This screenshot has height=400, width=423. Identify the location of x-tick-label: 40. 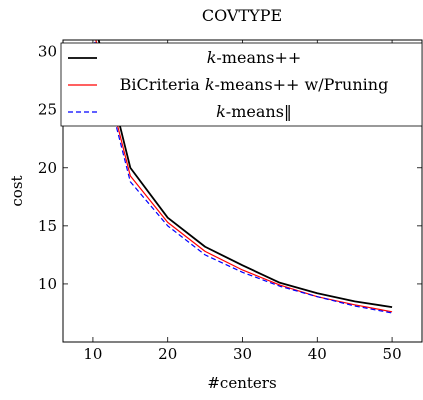
(317, 354).